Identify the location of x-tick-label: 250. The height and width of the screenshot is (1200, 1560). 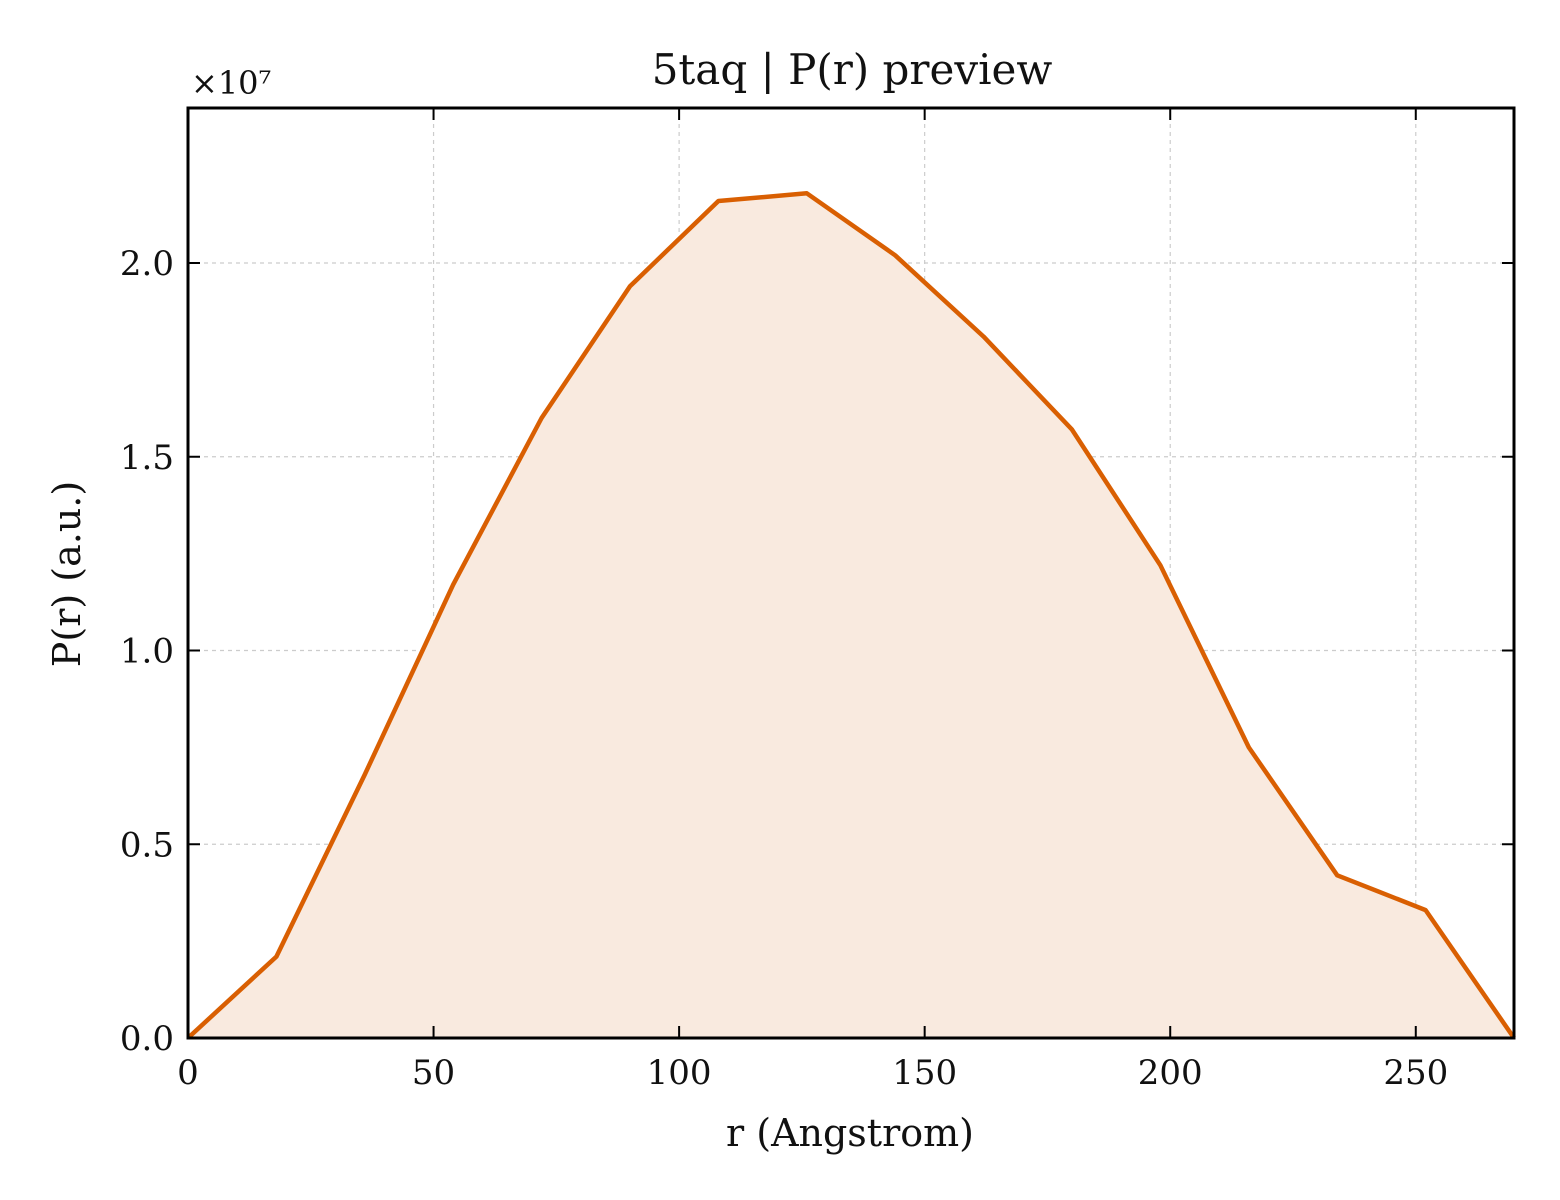
(1415, 1073).